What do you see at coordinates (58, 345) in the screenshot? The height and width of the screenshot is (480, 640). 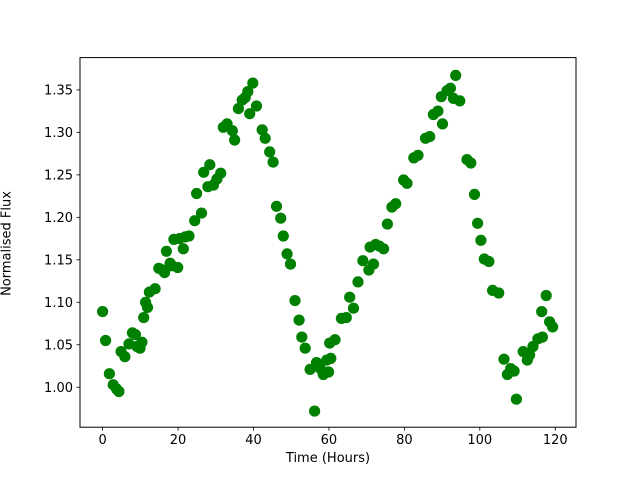 I see `y-tick-label: 1.05` at bounding box center [58, 345].